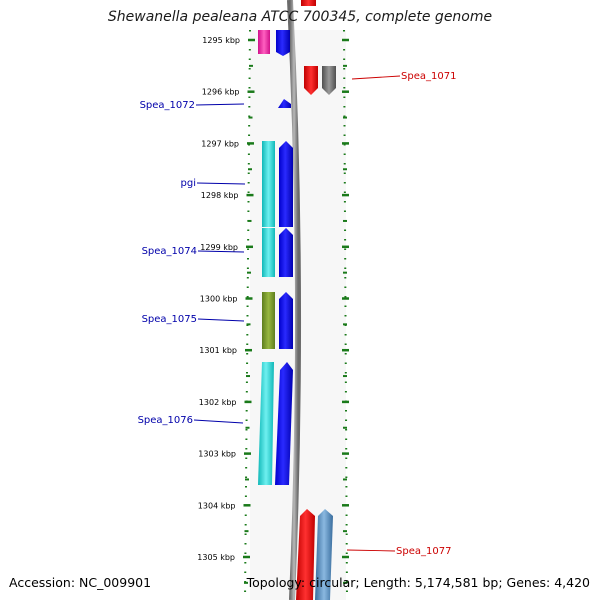 This screenshot has width=600, height=604. I want to click on ruler-tick-label: 1299 kbp, so click(219, 247).